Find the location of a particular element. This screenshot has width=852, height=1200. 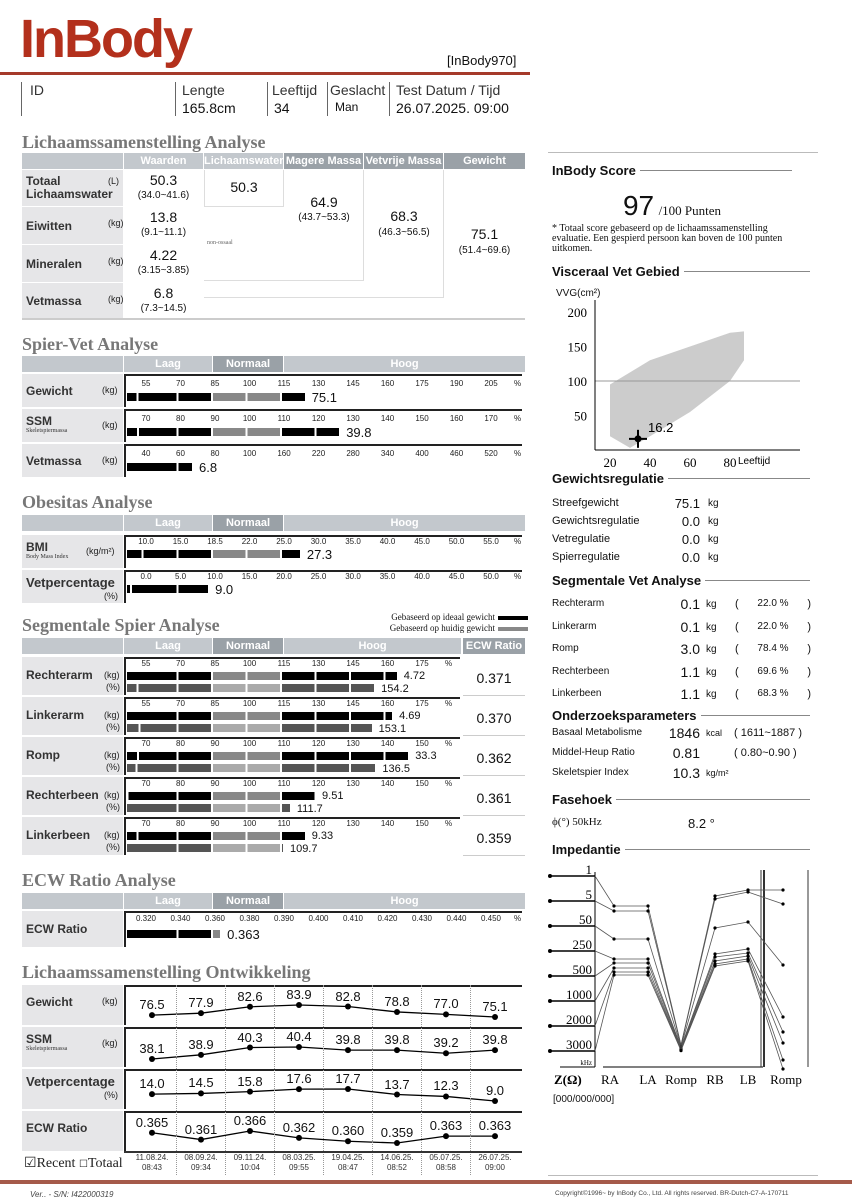

bar-pct-value: 111.7 is located at coordinates (309, 809).